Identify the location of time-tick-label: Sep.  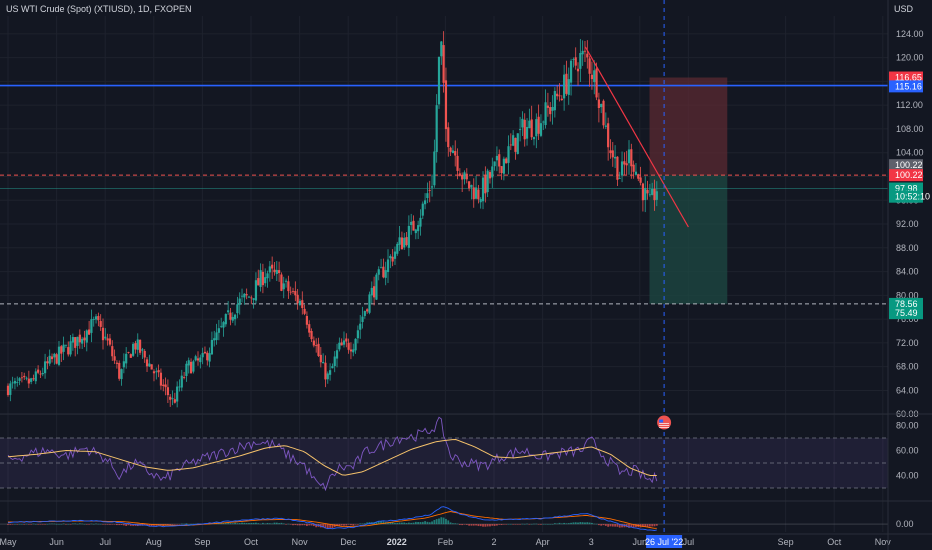
(202, 542).